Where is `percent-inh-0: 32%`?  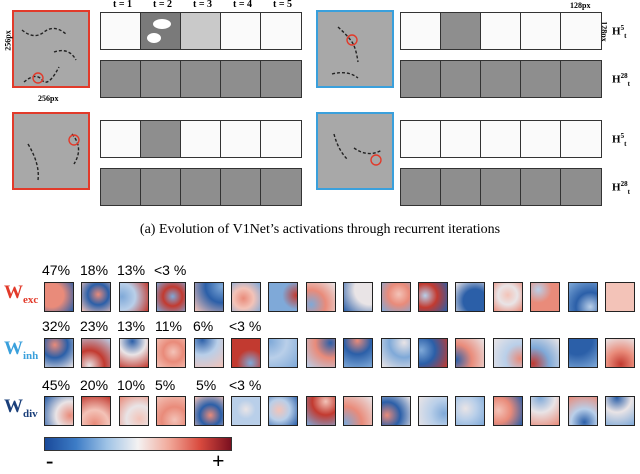 percent-inh-0: 32% is located at coordinates (56, 326).